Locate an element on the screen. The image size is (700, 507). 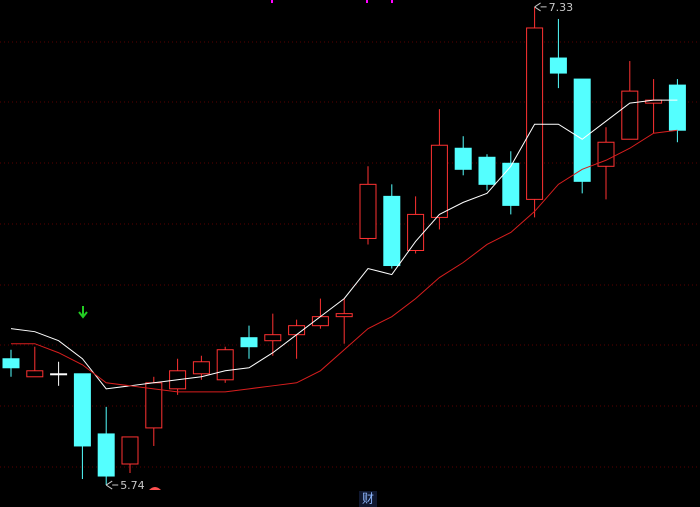
badge-box is located at coordinates (368, 499).